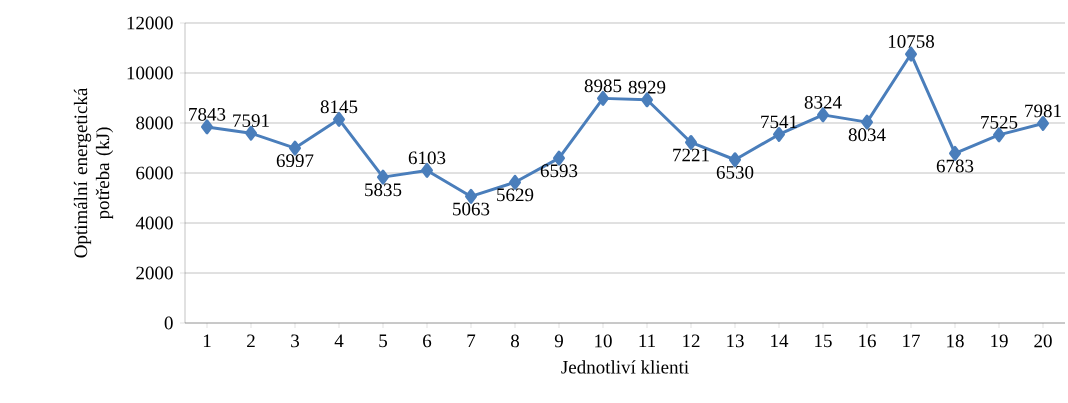 The height and width of the screenshot is (403, 1068). What do you see at coordinates (823, 102) in the screenshot?
I see `data-label: 8324` at bounding box center [823, 102].